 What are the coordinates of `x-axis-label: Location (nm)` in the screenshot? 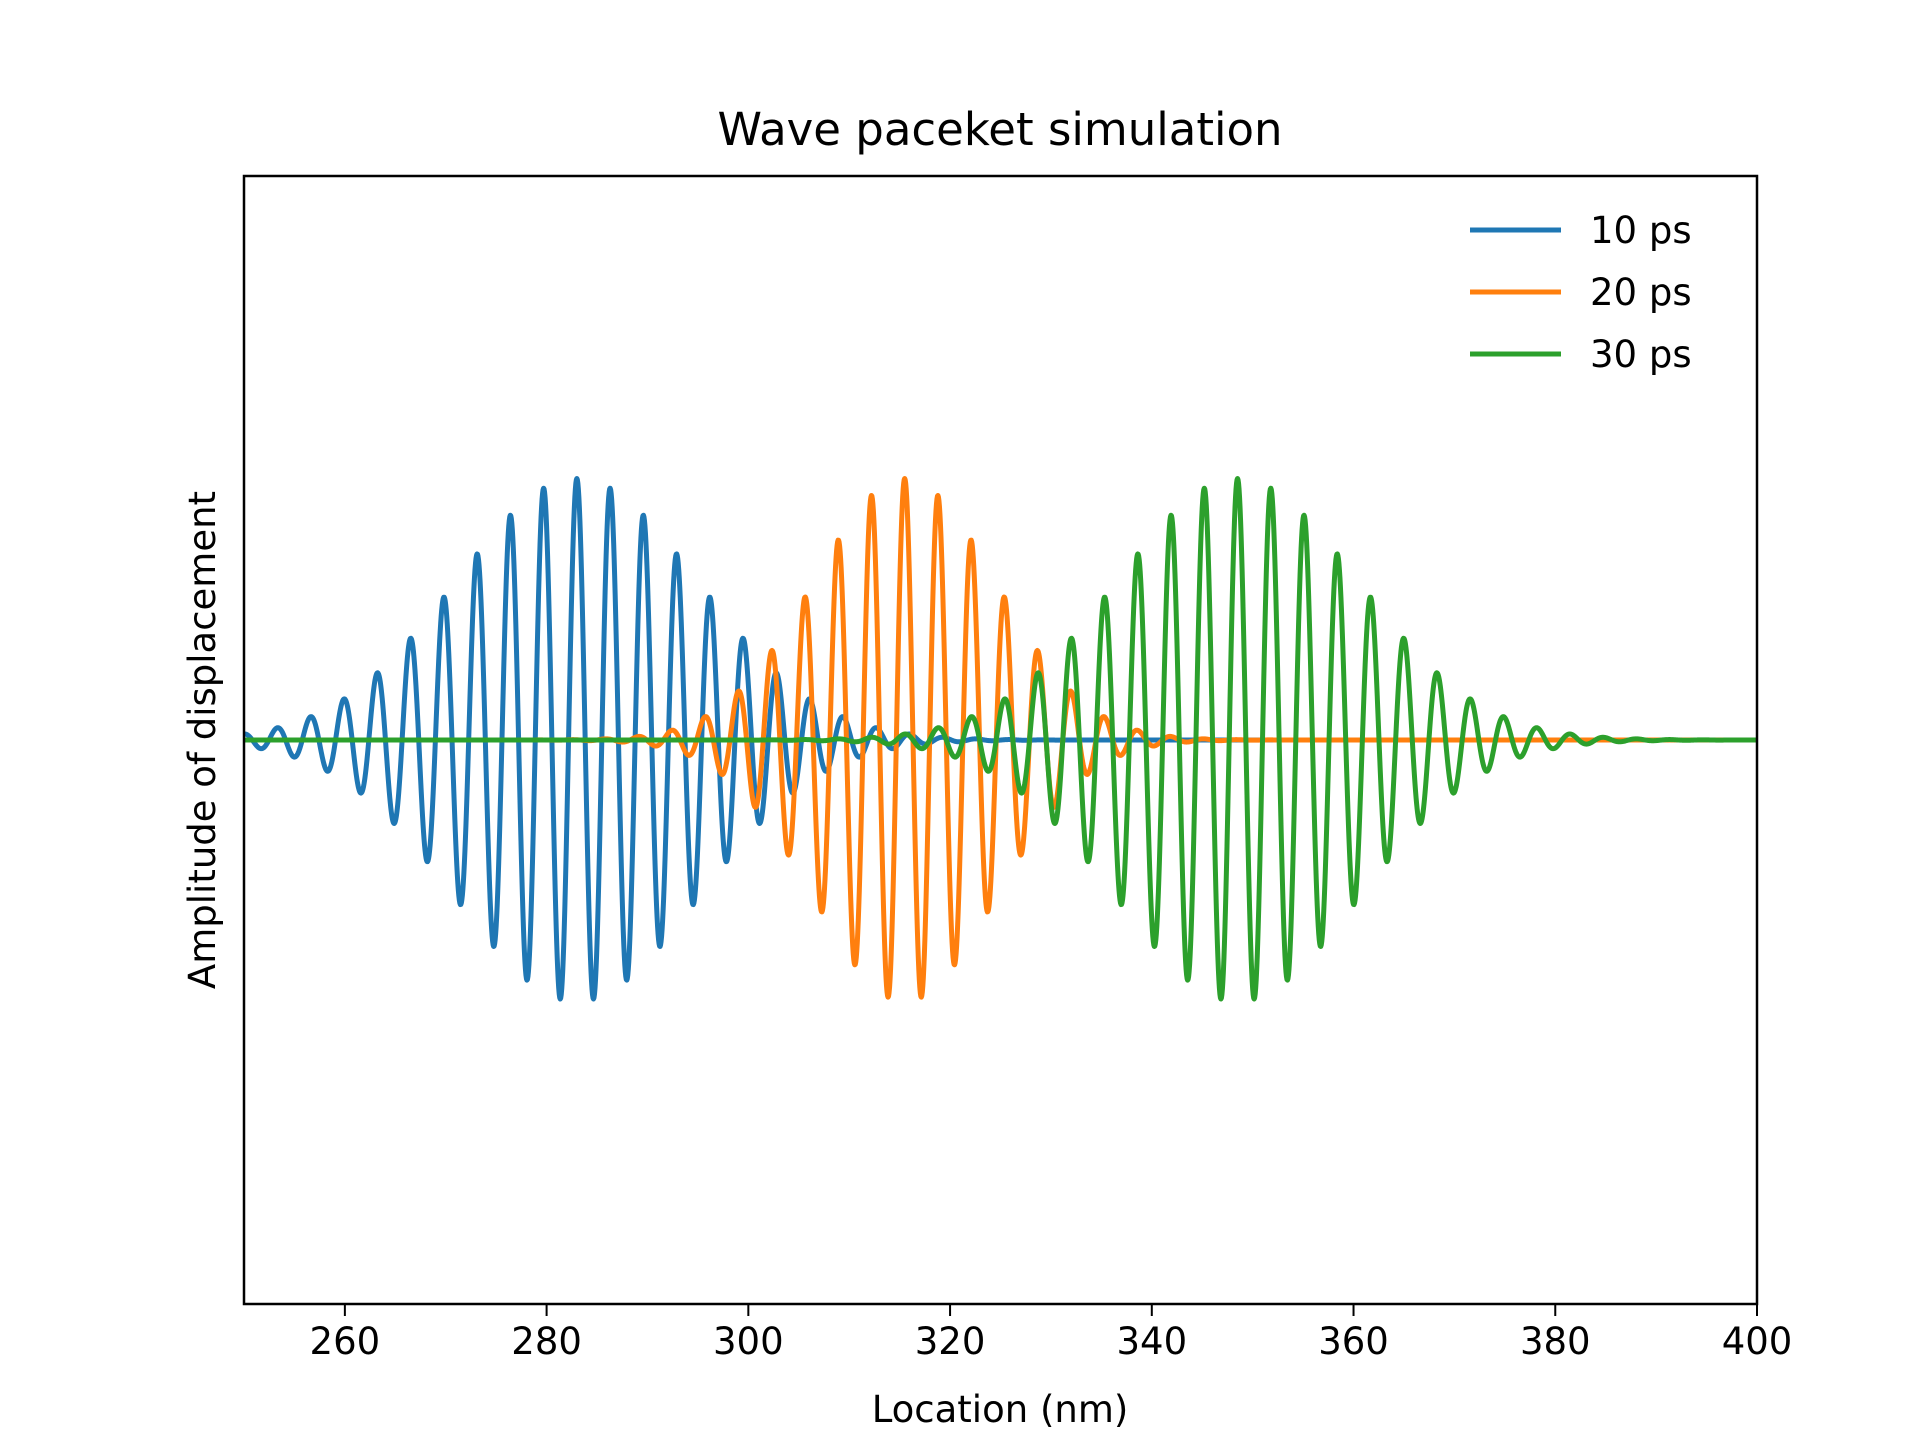 It's located at (1000, 1409).